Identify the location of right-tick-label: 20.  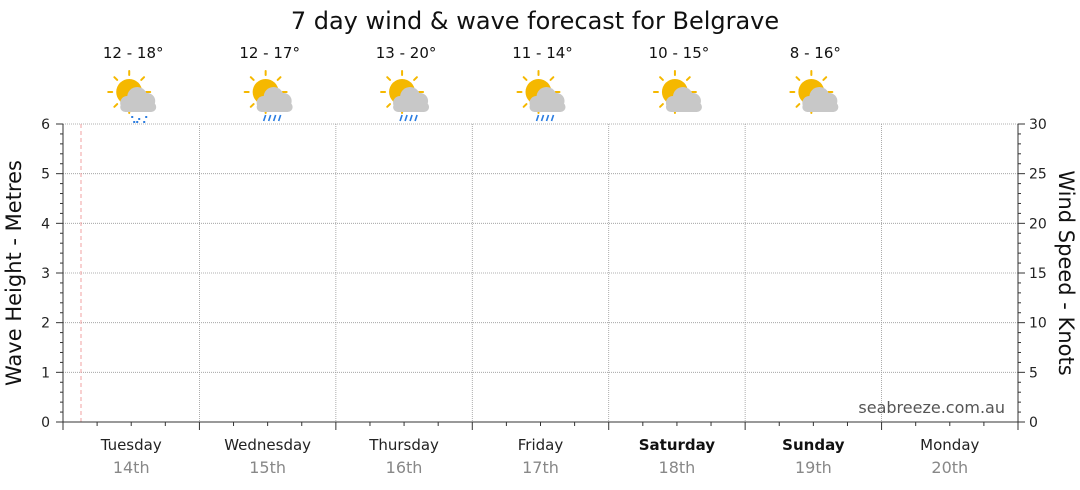
(1038, 224).